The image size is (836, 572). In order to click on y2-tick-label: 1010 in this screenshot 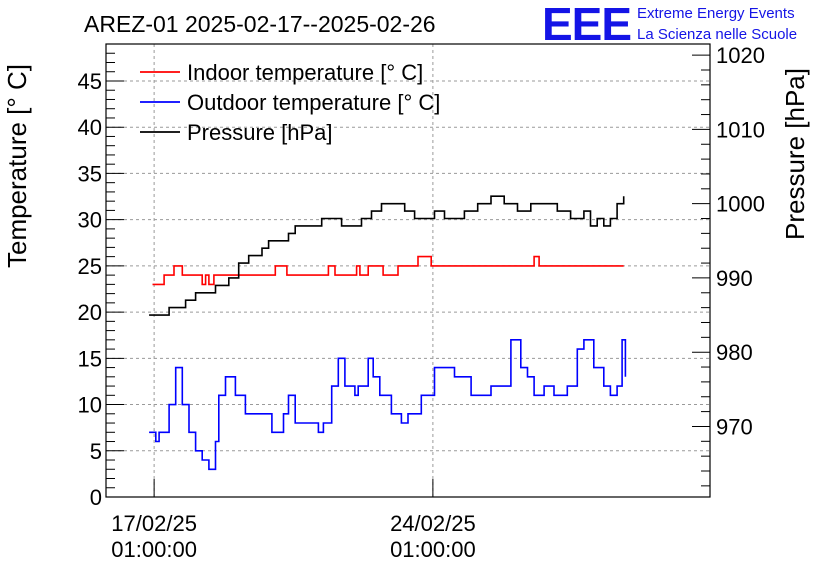, I will do `click(740, 129)`.